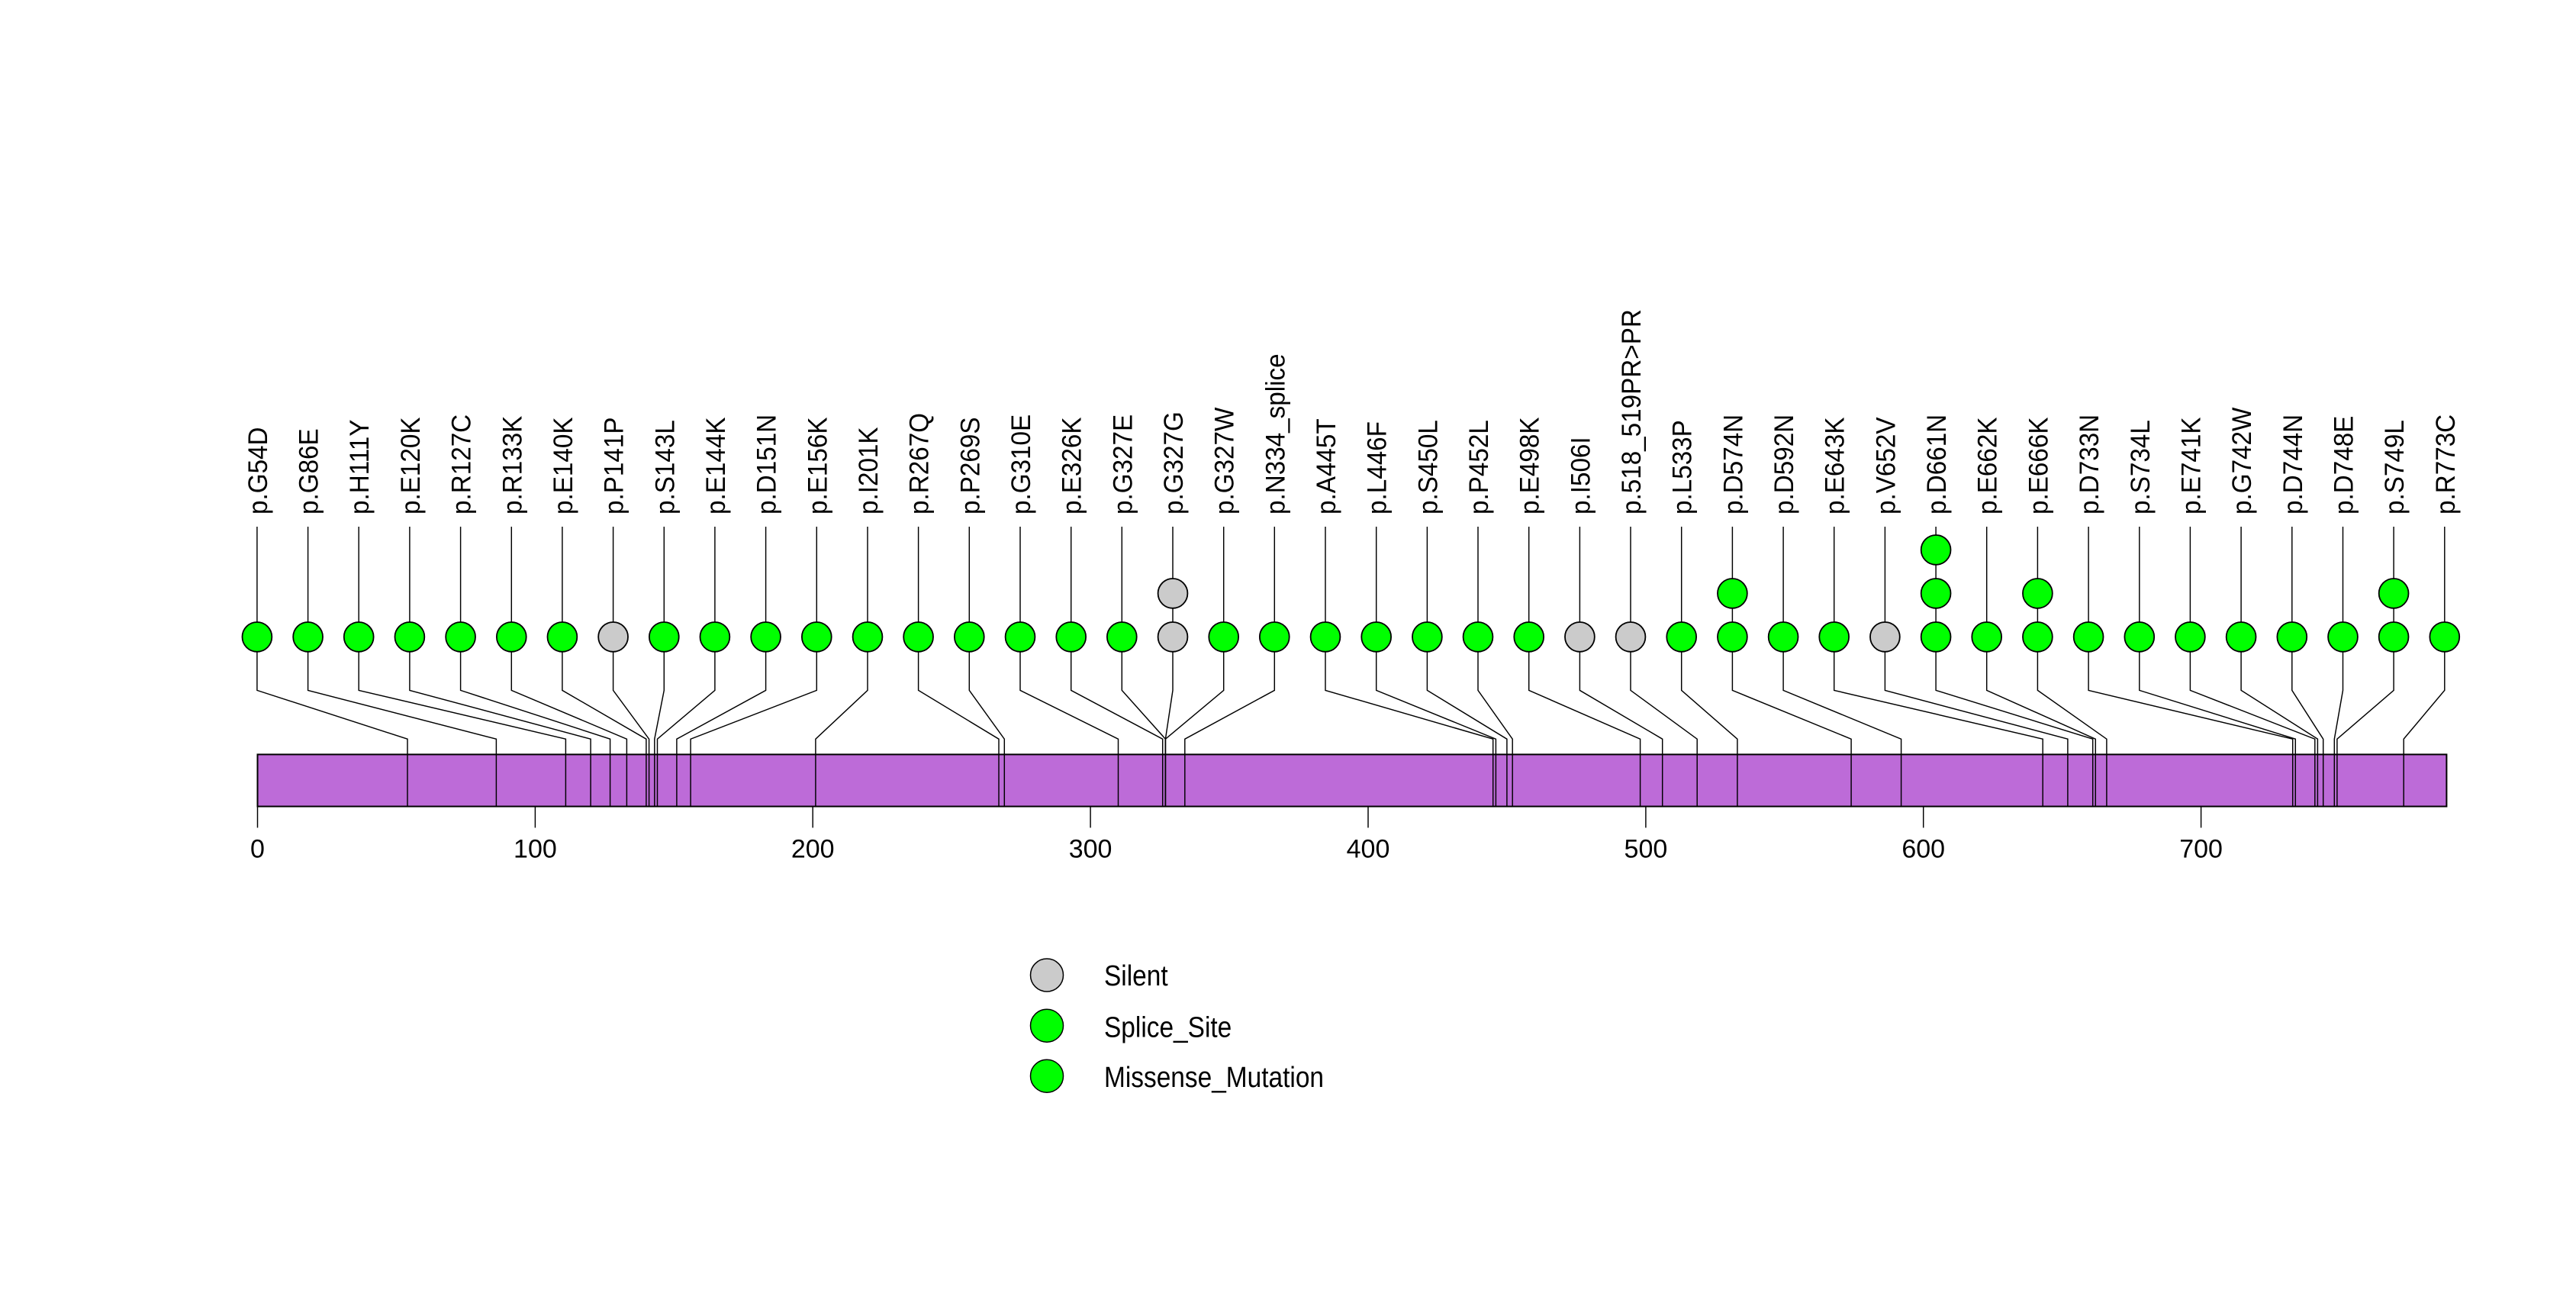 The width and height of the screenshot is (2576, 1290). What do you see at coordinates (1784, 464) in the screenshot?
I see `svg-text: p.D592N` at bounding box center [1784, 464].